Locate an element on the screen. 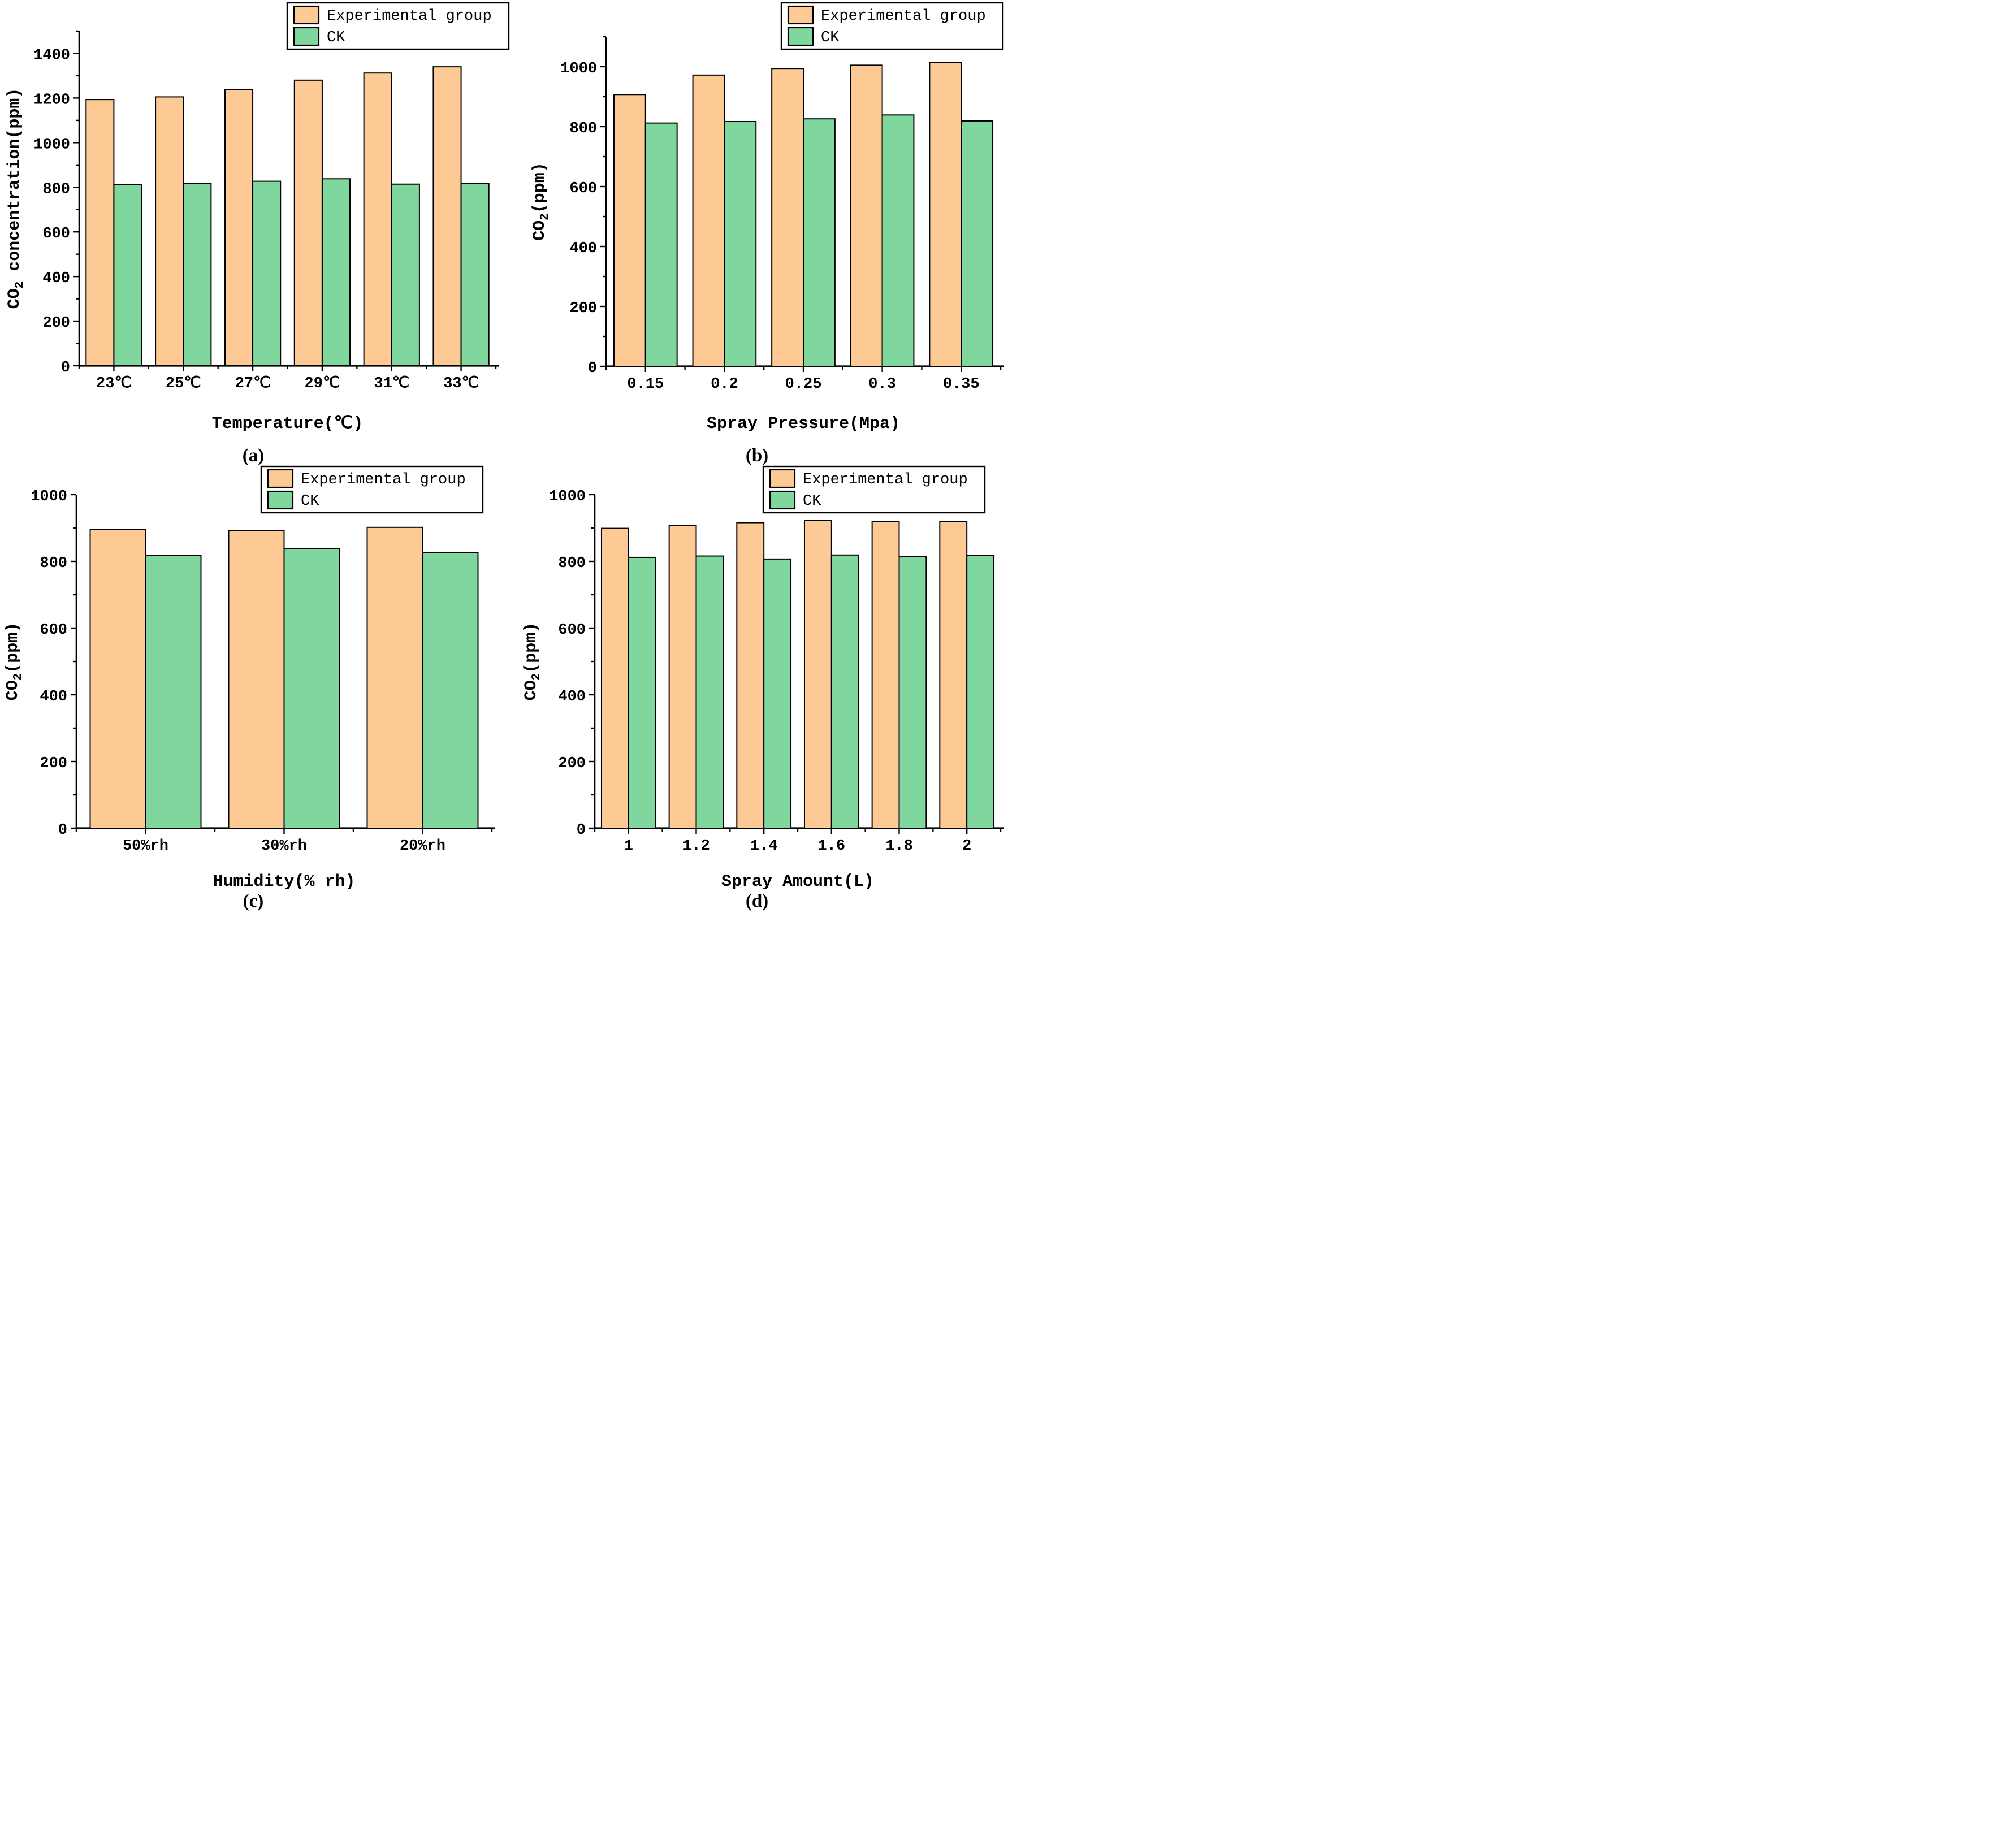  bar-experimental-1.8 is located at coordinates (885, 675).